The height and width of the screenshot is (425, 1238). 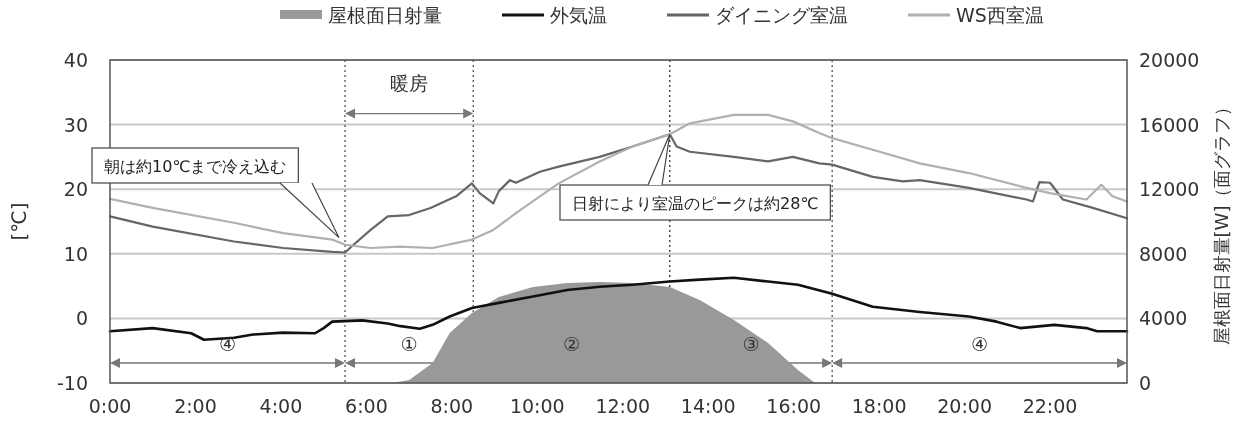 What do you see at coordinates (72, 383) in the screenshot?
I see `y-tick-label: -10` at bounding box center [72, 383].